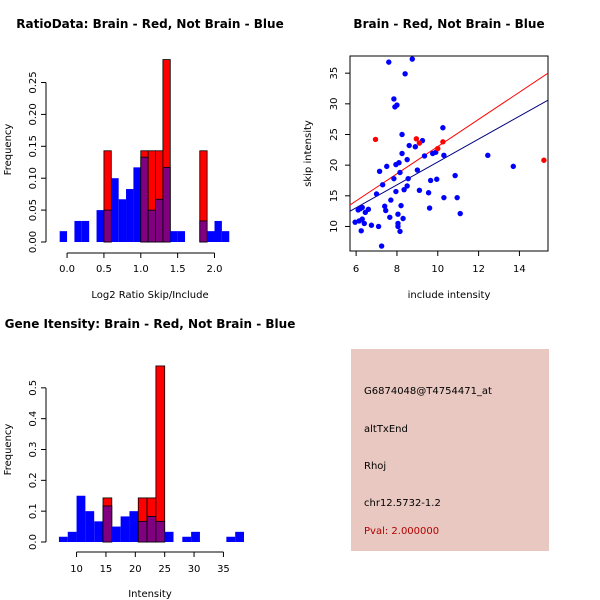 The image size is (600, 600). What do you see at coordinates (178, 269) in the screenshot?
I see `x-tick-label: 1.5` at bounding box center [178, 269].